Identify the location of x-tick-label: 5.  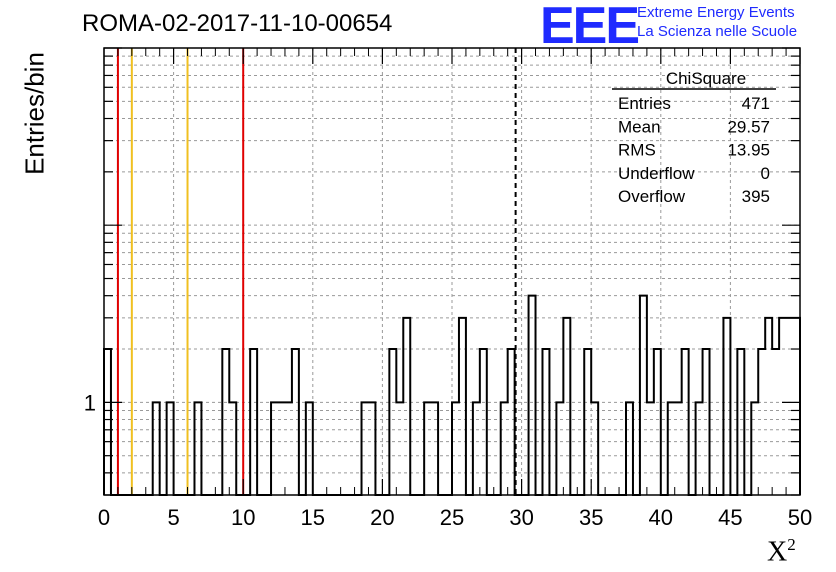
(173, 517).